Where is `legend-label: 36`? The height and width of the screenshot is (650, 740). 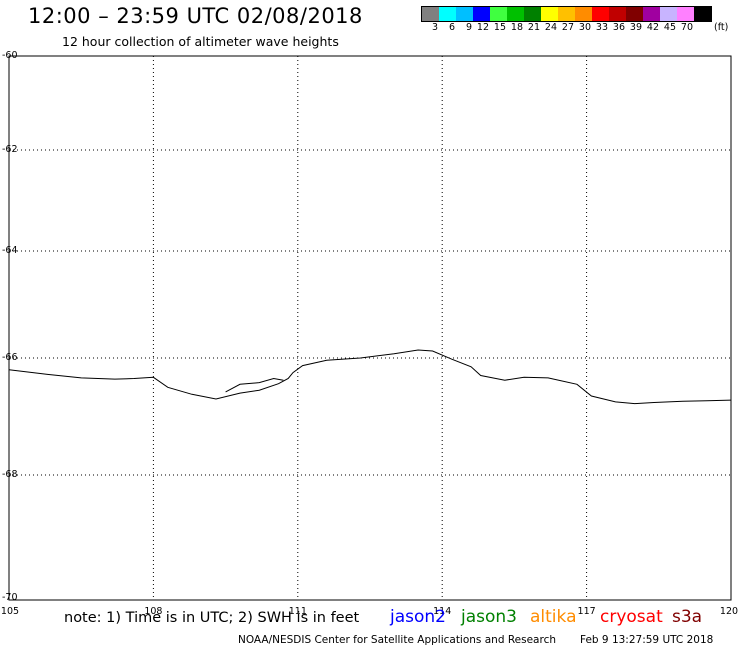
legend-label: 36 is located at coordinates (618, 27).